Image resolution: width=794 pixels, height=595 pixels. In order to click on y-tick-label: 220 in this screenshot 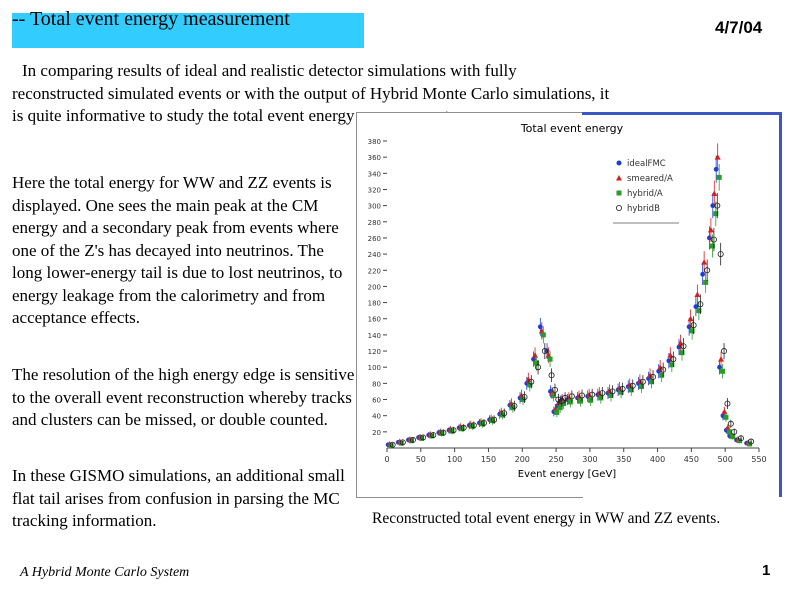, I will do `click(374, 271)`.